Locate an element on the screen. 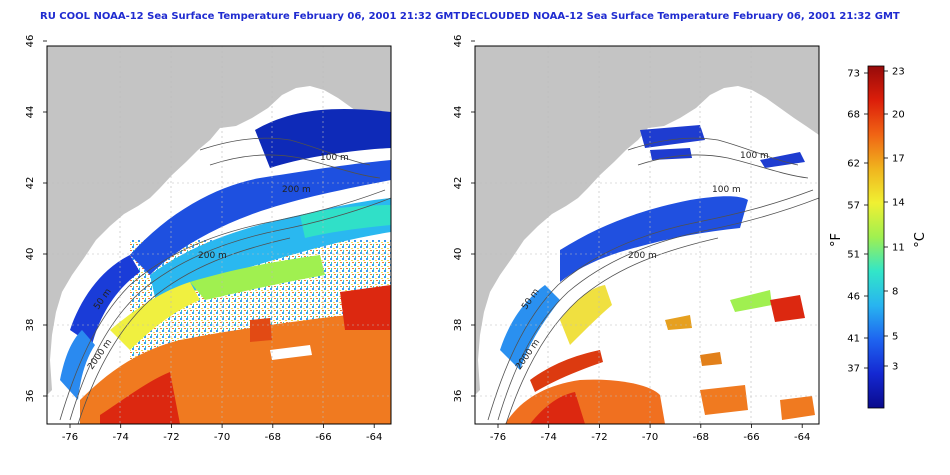  fahrenheit-tick-label: 37 is located at coordinates (853, 369).